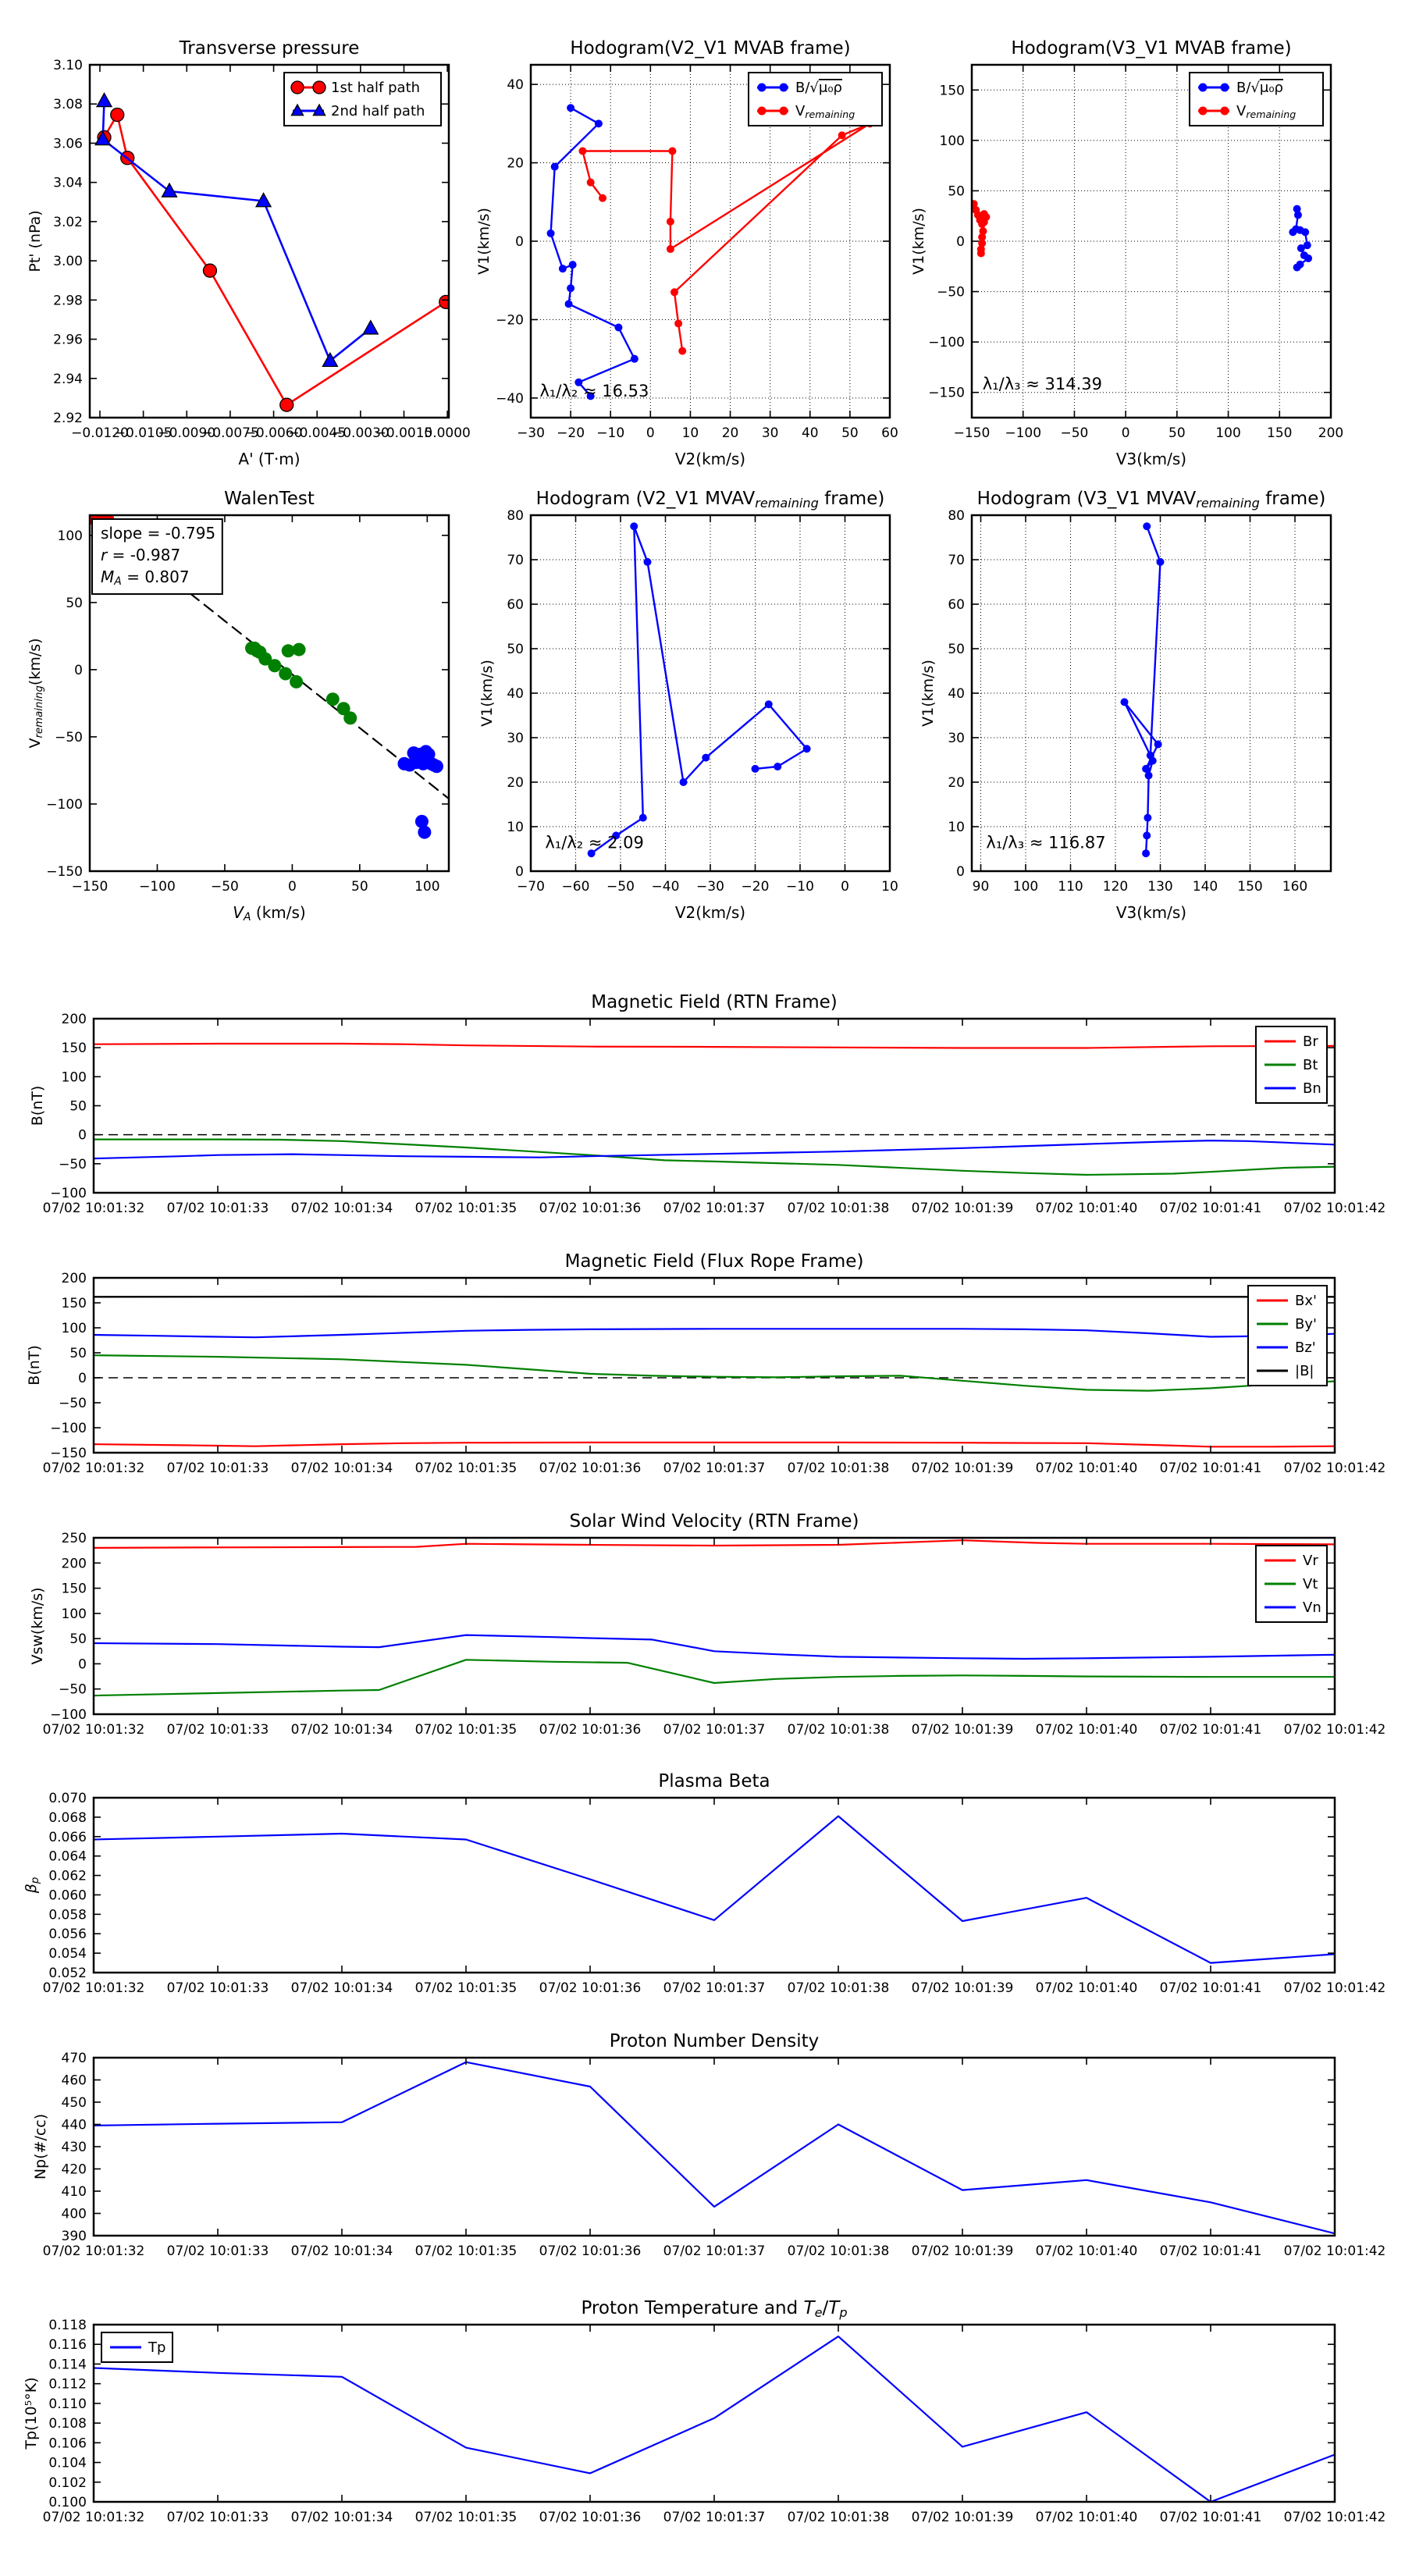 This screenshot has width=1405, height=2576. What do you see at coordinates (156, 2347) in the screenshot?
I see `legend-label: Tp` at bounding box center [156, 2347].